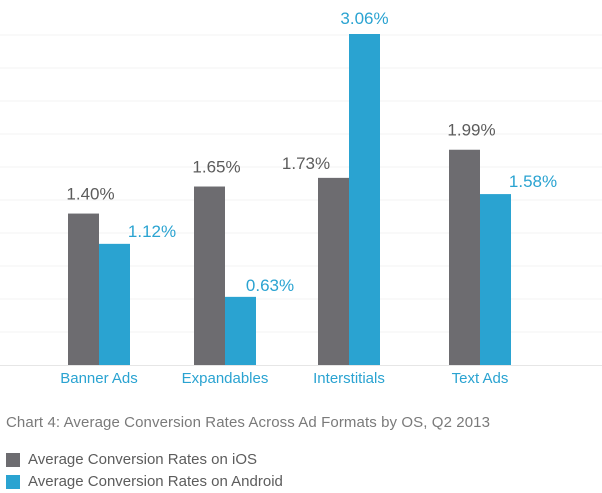 Image resolution: width=602 pixels, height=493 pixels. What do you see at coordinates (155, 481) in the screenshot?
I see `legend-label-android: Average Conversion Rates on Android` at bounding box center [155, 481].